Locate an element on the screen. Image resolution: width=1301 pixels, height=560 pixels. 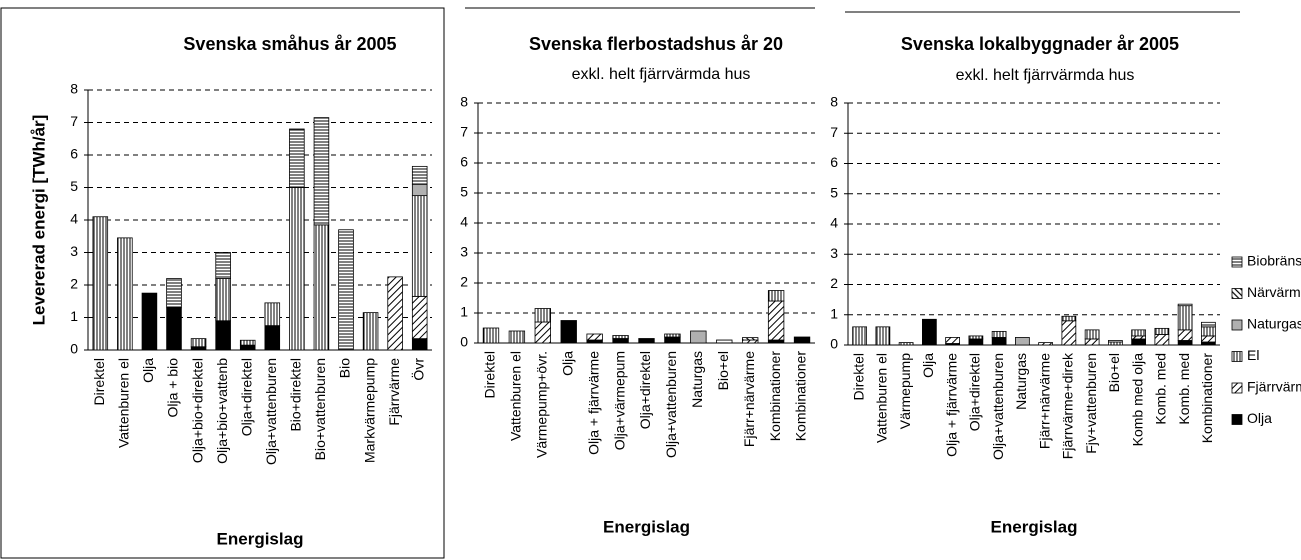
x-tick-label: Värmepump+övr. is located at coordinates (542, 404).